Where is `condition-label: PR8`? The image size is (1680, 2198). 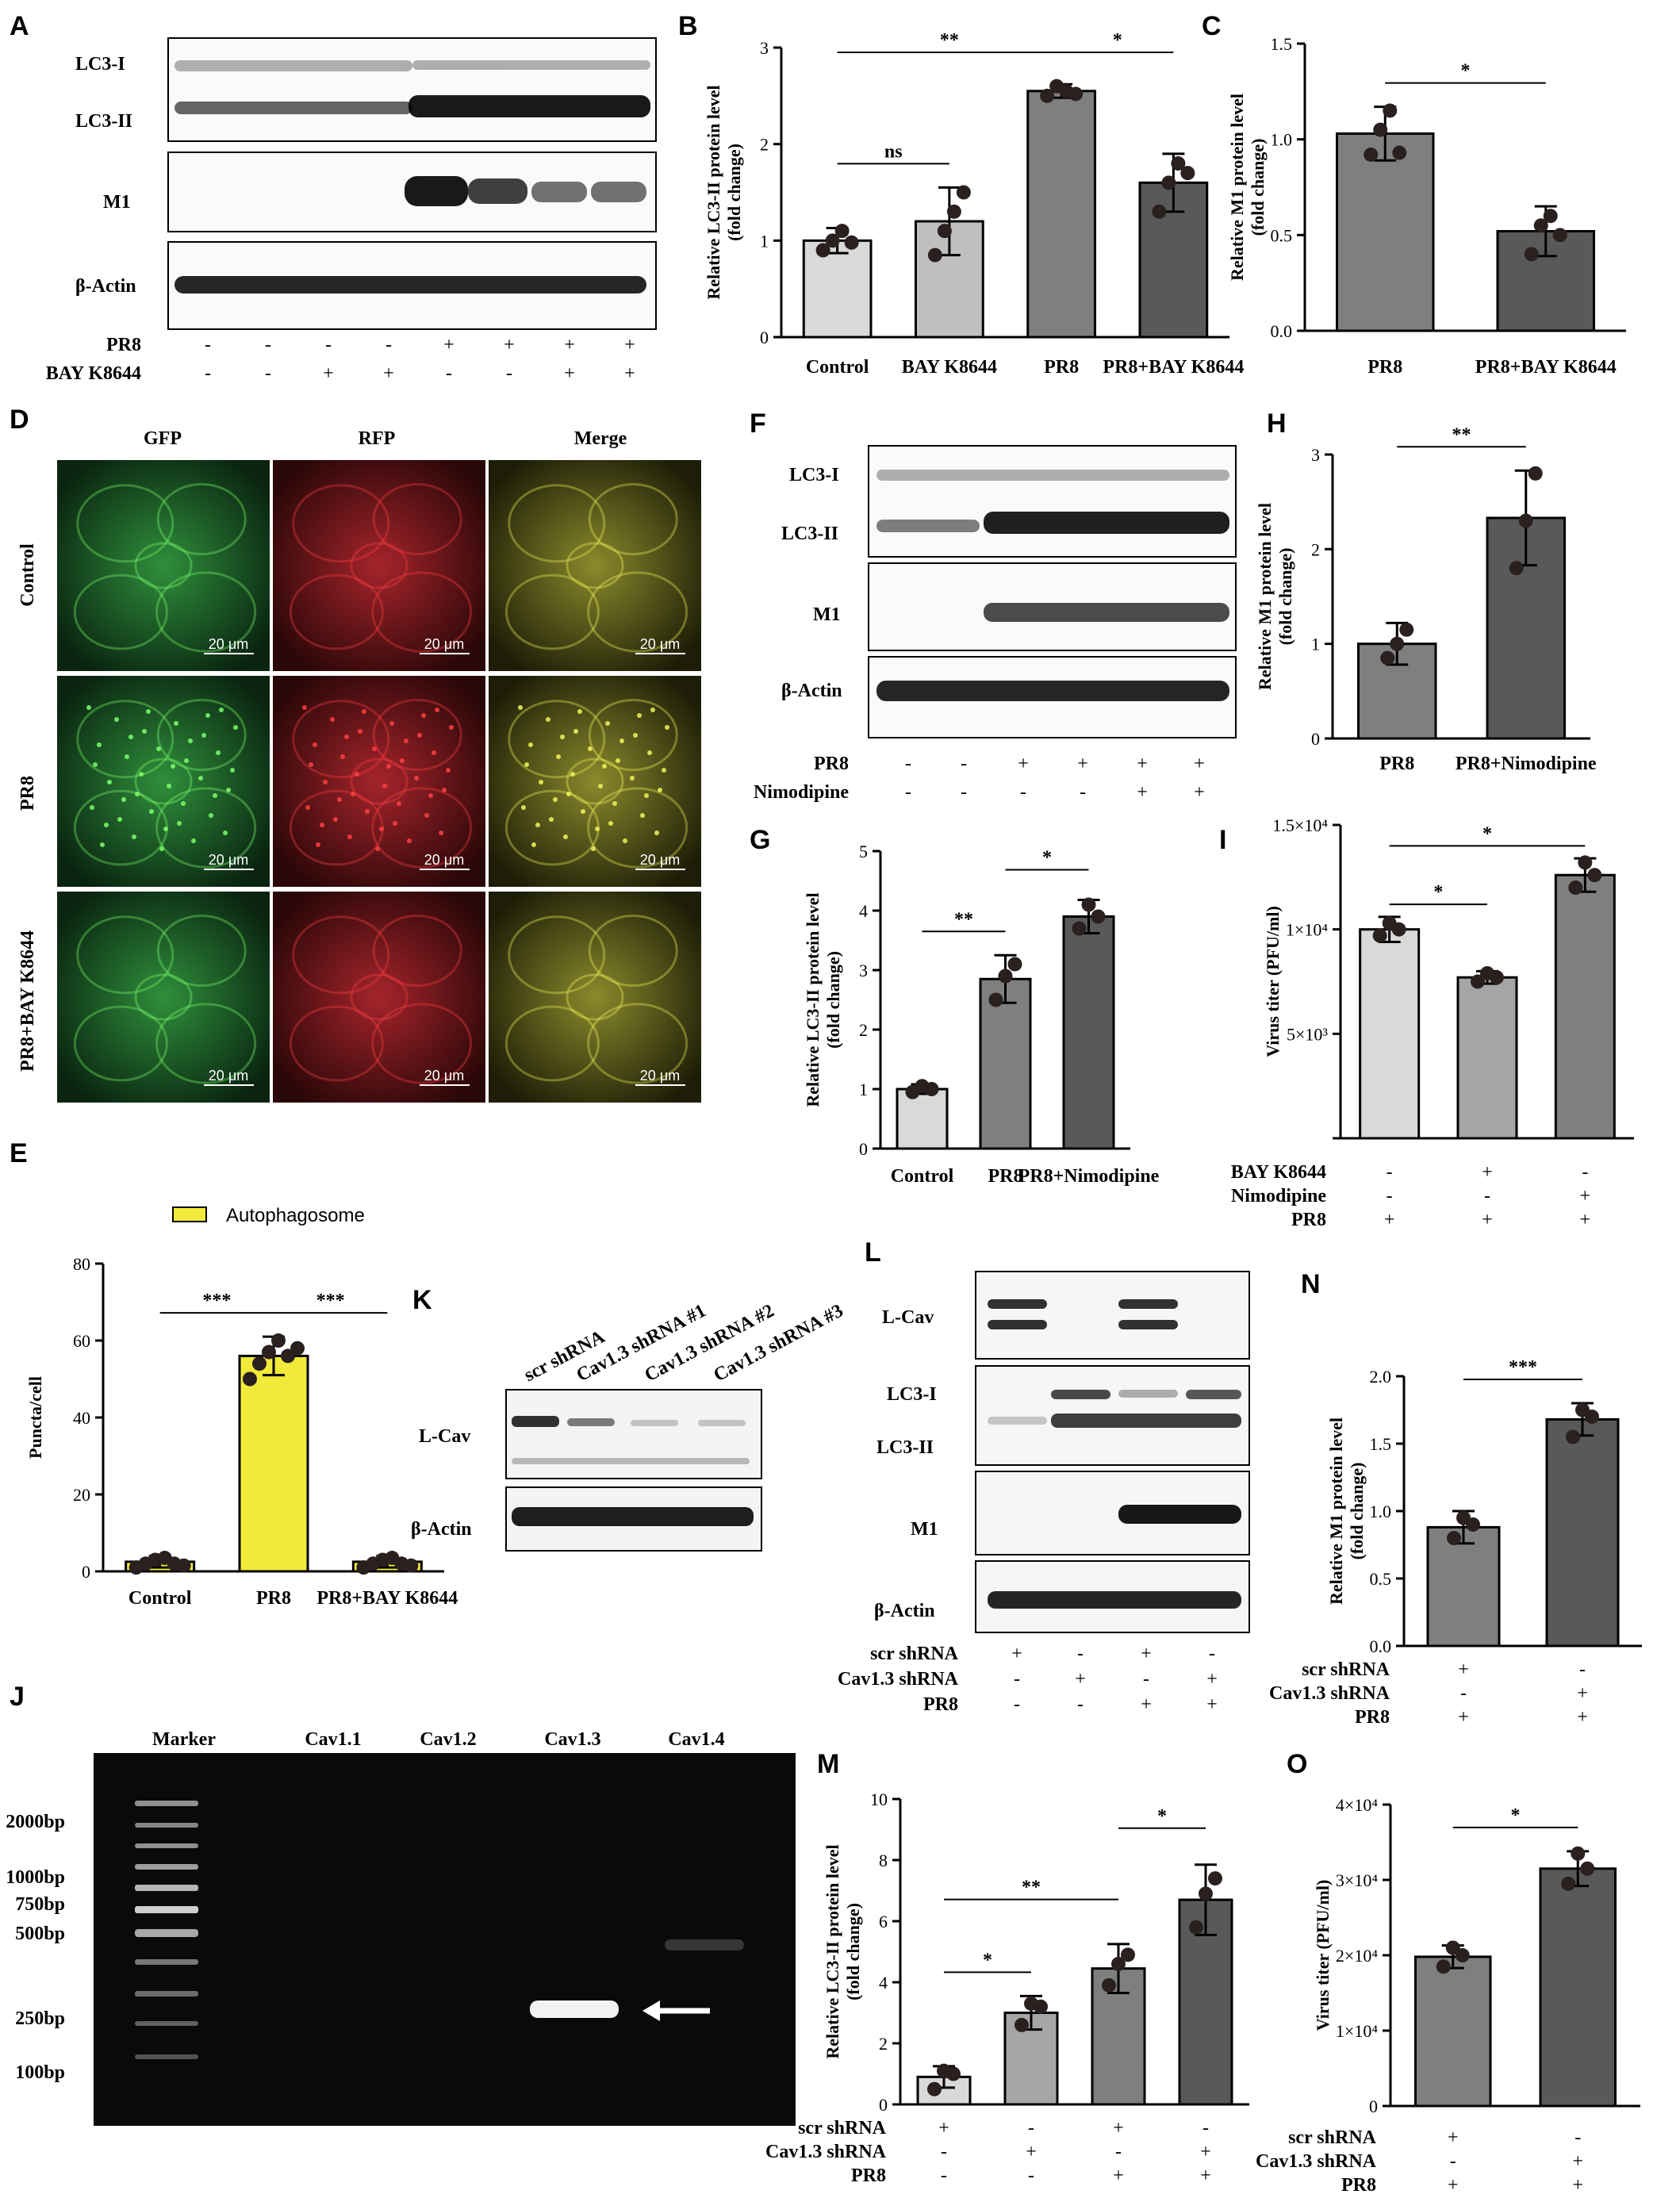 condition-label: PR8 is located at coordinates (868, 2175).